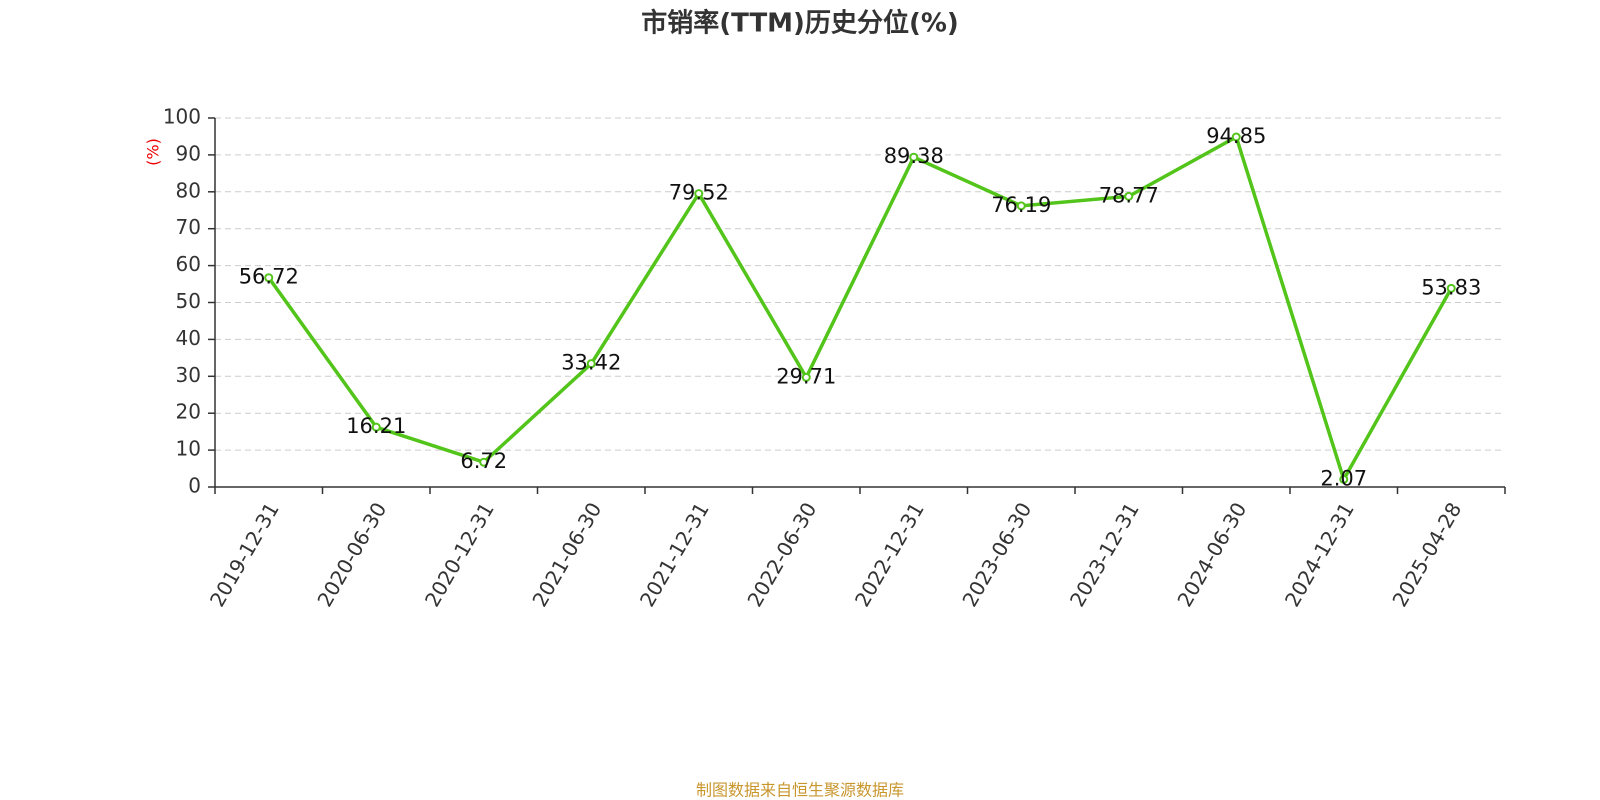  What do you see at coordinates (188, 338) in the screenshot?
I see `y-tick-label: 40` at bounding box center [188, 338].